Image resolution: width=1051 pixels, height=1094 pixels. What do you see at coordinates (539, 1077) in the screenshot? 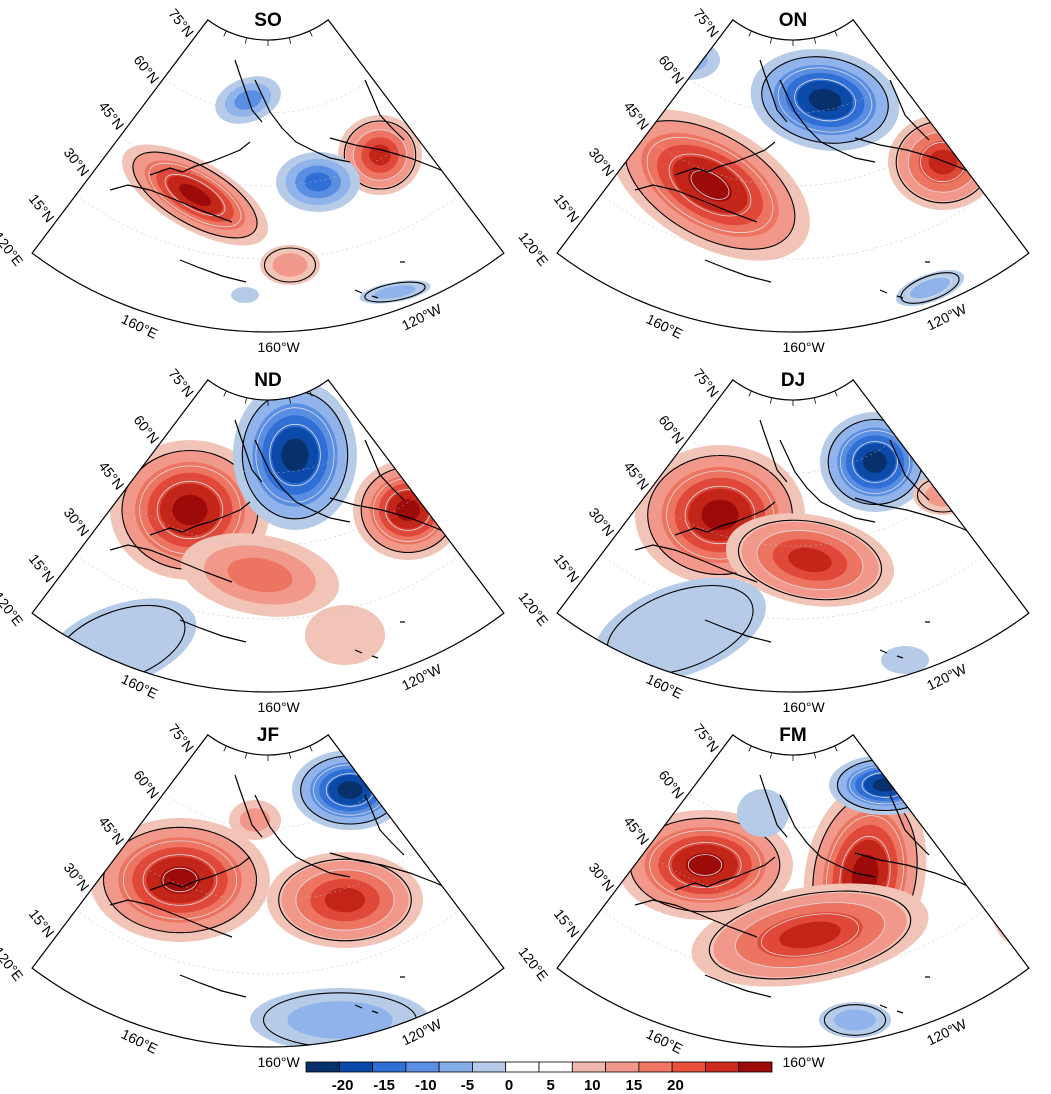
I see `colorbar: -20 -15 -10 -5 0 5 10 15 20` at bounding box center [539, 1077].